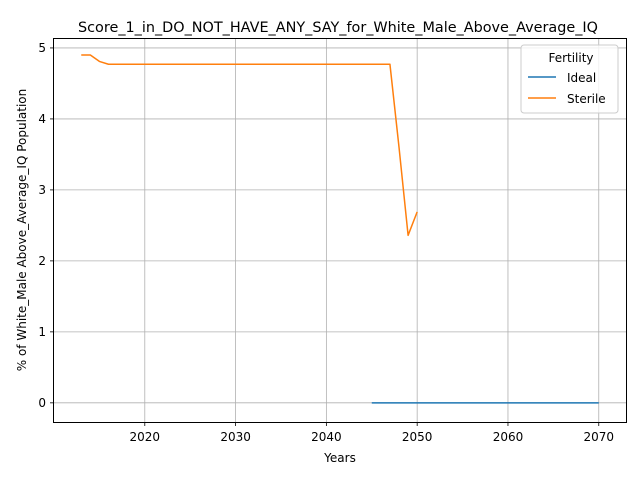 This screenshot has height=480, width=640. What do you see at coordinates (235, 437) in the screenshot?
I see `x-tick-label: 2030` at bounding box center [235, 437].